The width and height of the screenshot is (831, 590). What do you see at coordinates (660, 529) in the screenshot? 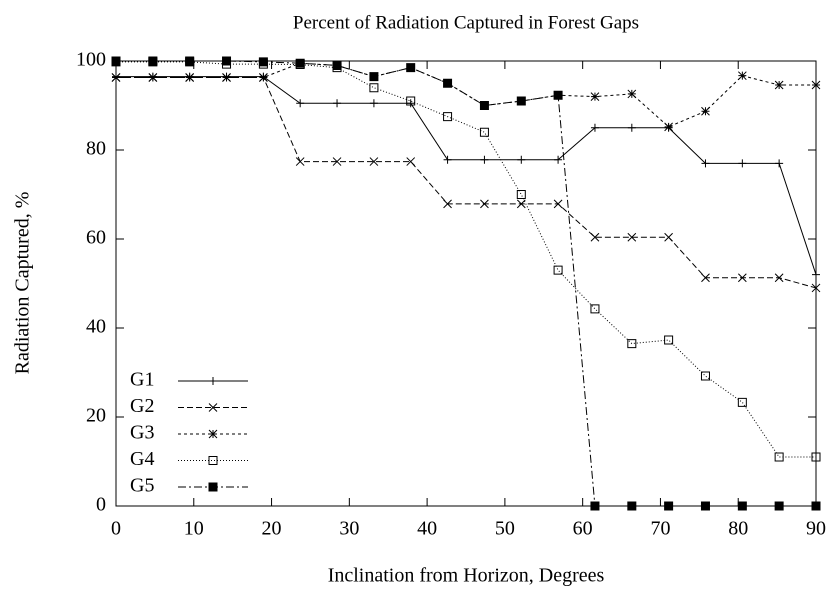
I see `x-tick-label: 70` at bounding box center [660, 529].